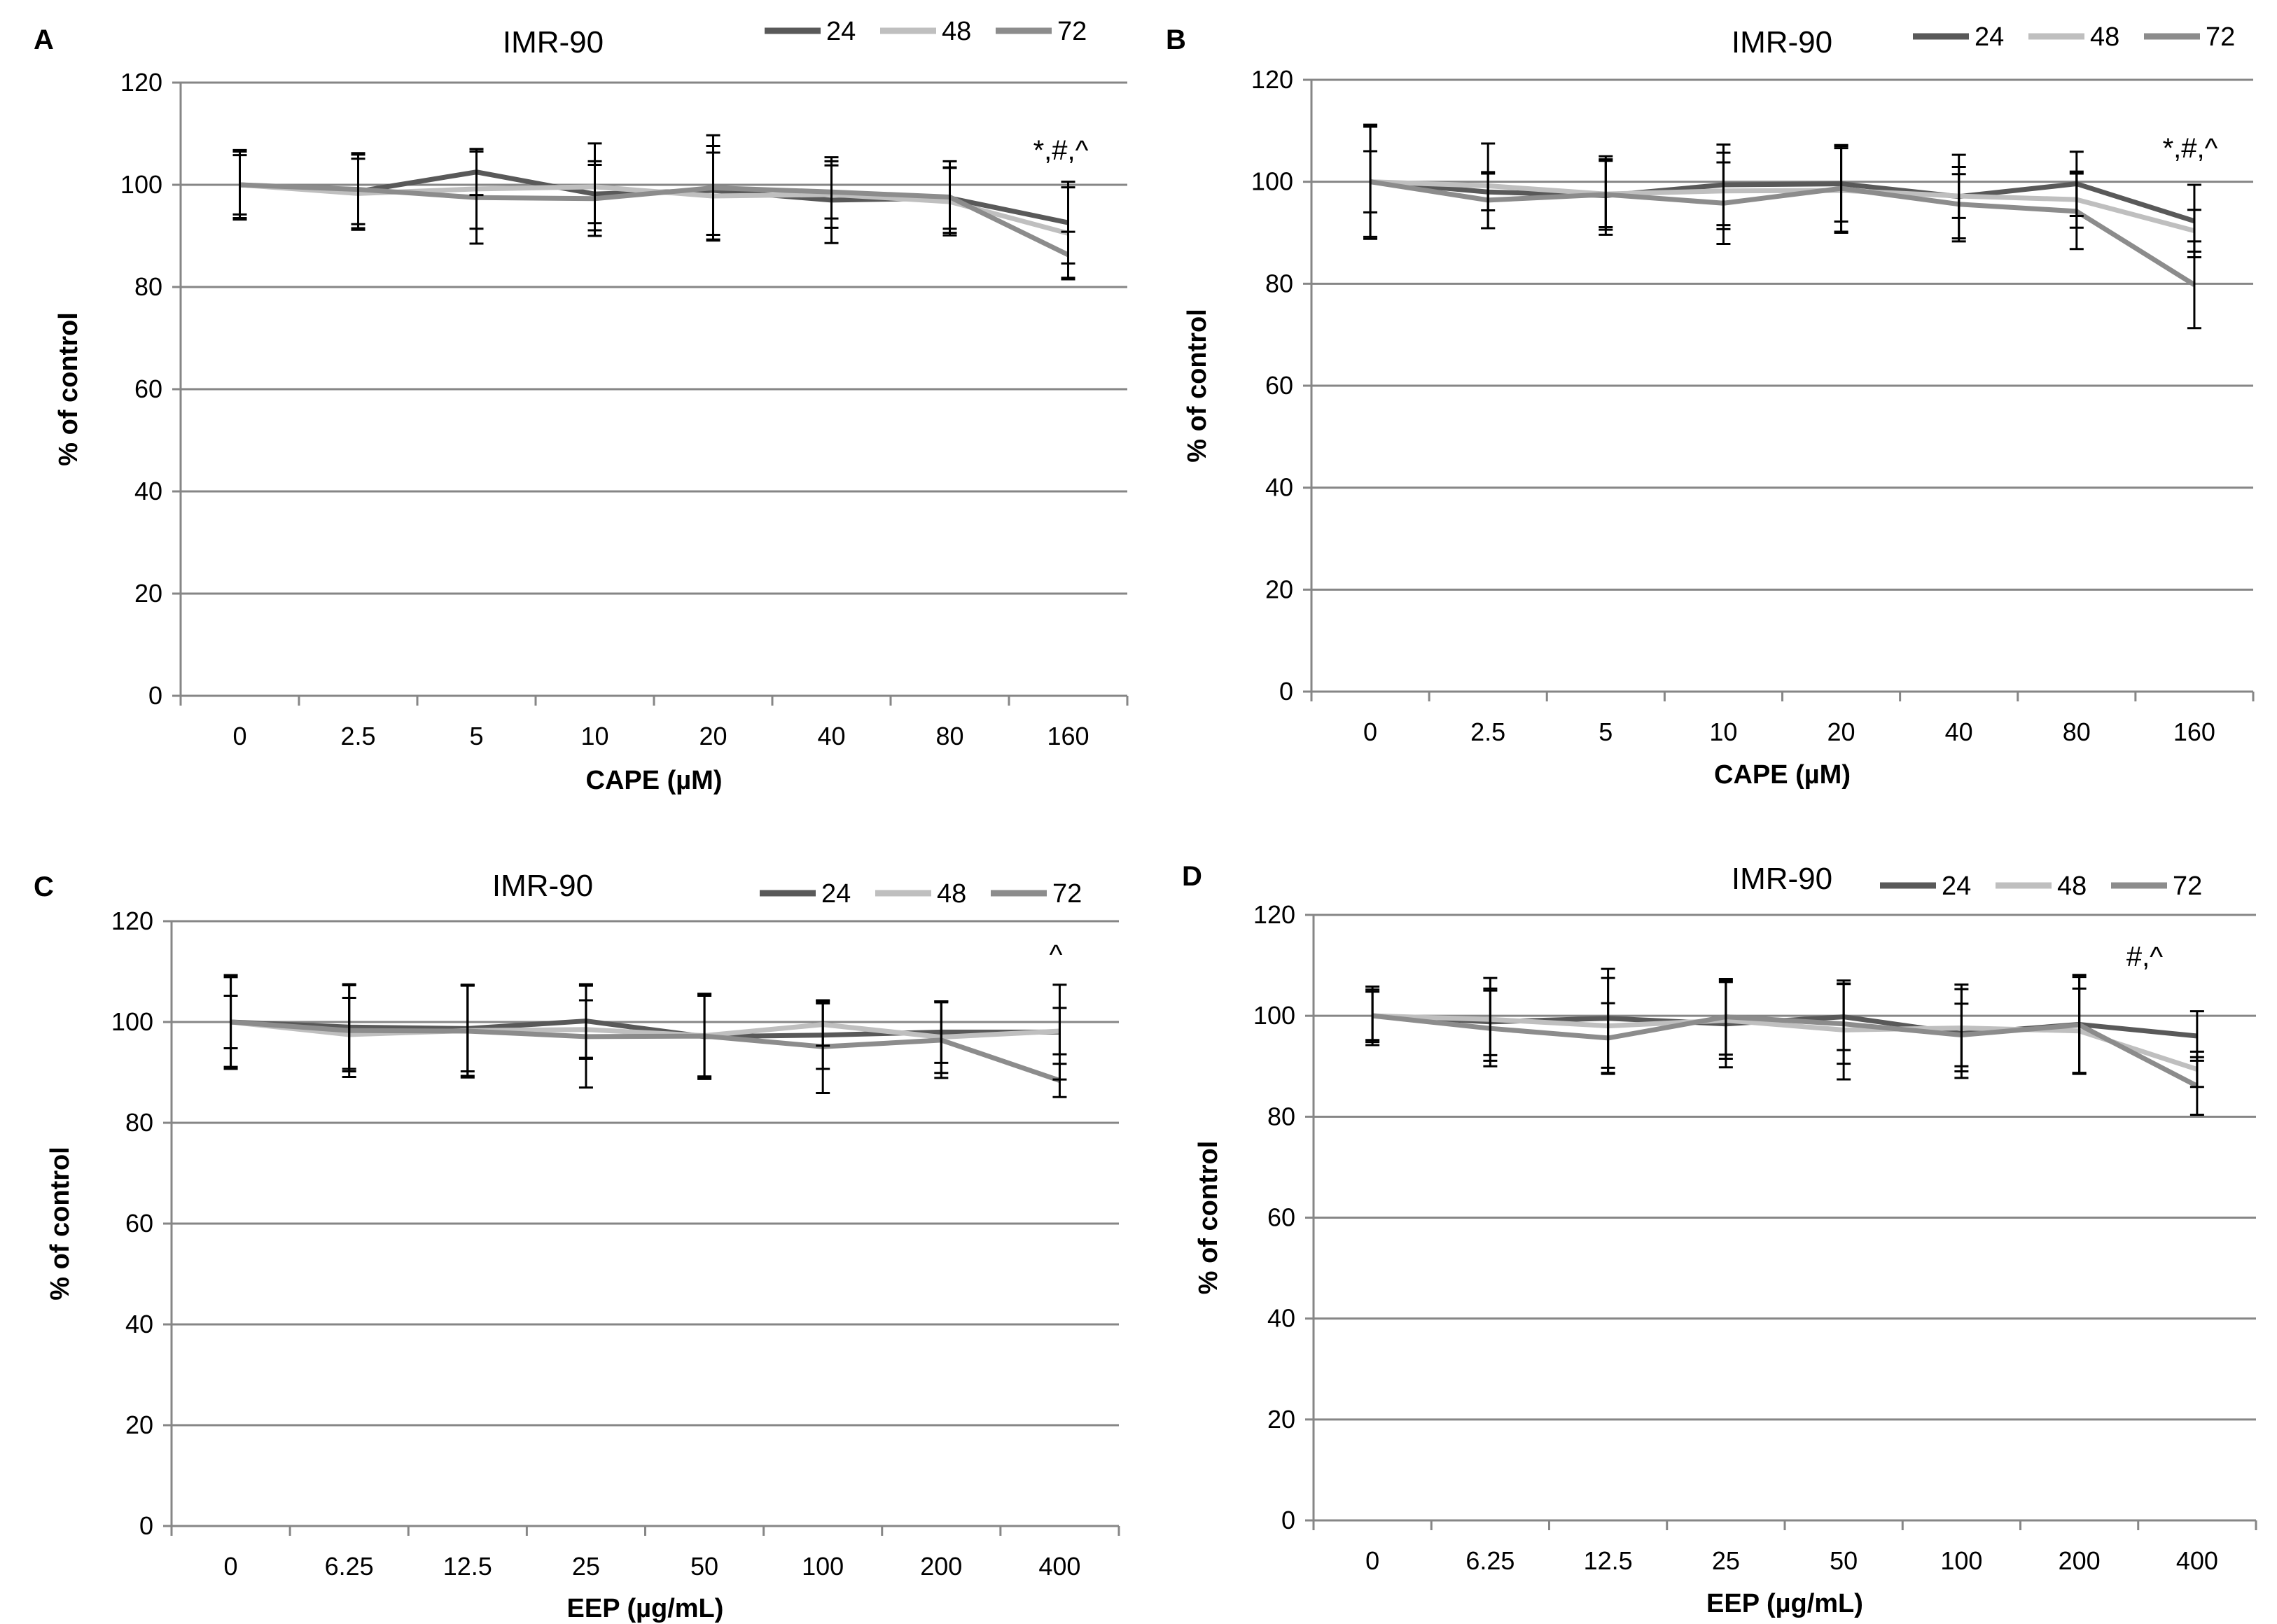 The height and width of the screenshot is (1624, 2277). What do you see at coordinates (2080, 1560) in the screenshot?
I see `x-tick-label: 200` at bounding box center [2080, 1560].